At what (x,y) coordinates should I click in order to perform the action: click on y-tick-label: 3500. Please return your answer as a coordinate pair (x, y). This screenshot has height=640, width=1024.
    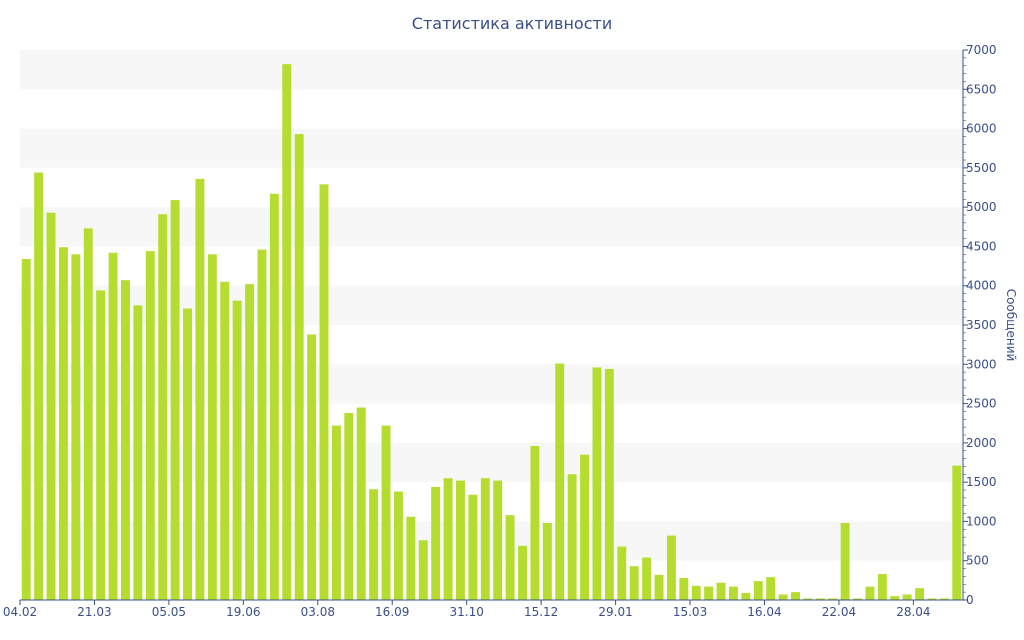
    Looking at the image, I should click on (981, 325).